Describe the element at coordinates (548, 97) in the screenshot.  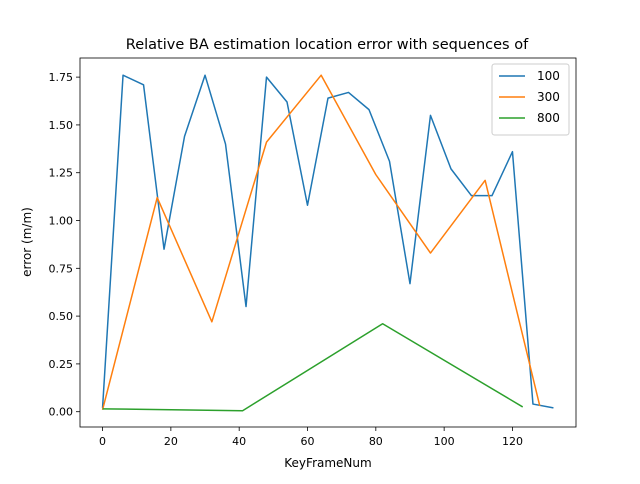
I see `legend-label-300: 300` at that location.